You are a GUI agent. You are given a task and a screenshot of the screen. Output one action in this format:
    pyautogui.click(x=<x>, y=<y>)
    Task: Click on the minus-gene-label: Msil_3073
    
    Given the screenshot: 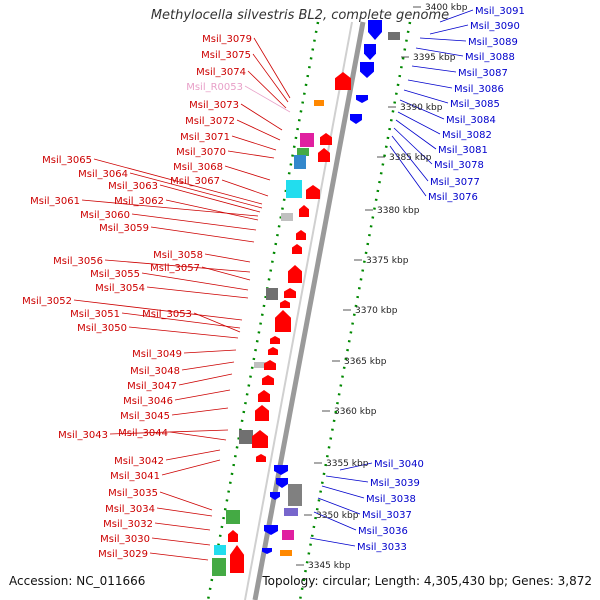 What is the action you would take?
    pyautogui.click(x=214, y=105)
    